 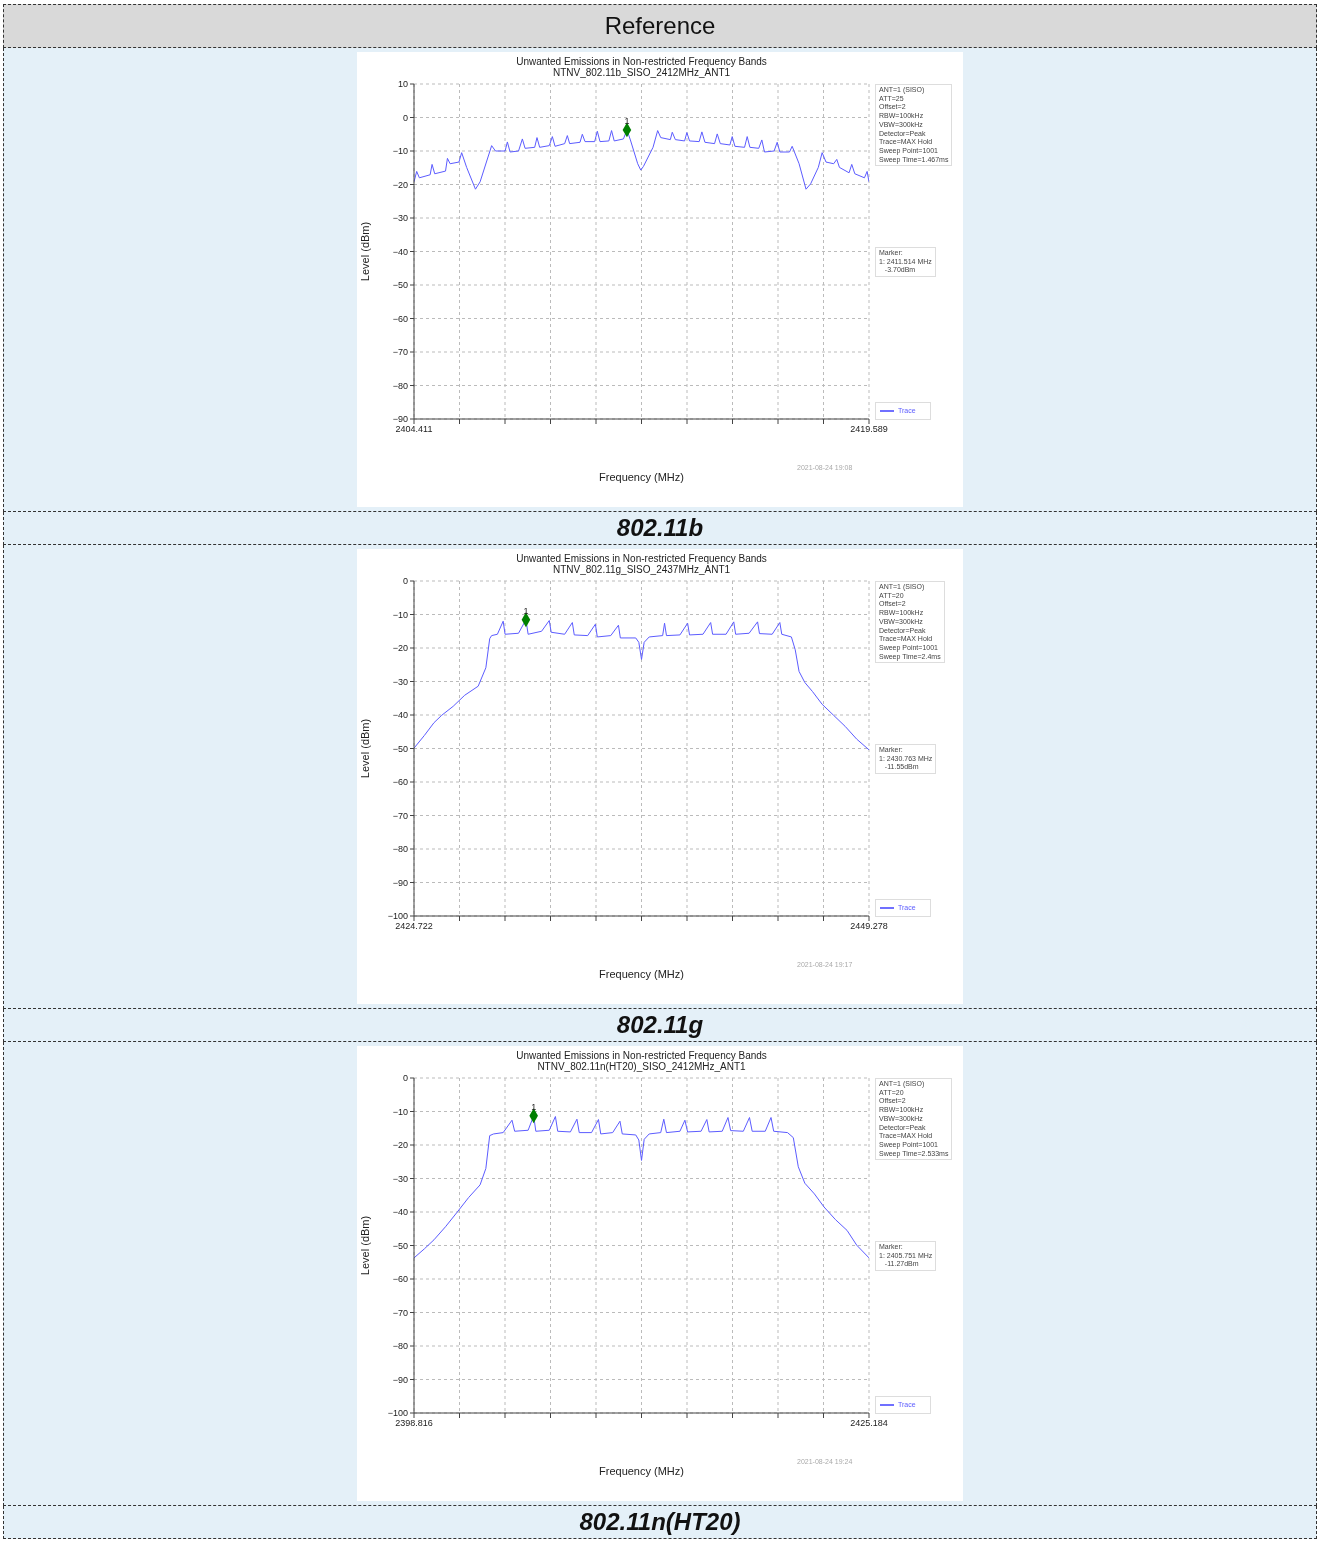 What do you see at coordinates (660, 26) in the screenshot?
I see `text: Reference` at bounding box center [660, 26].